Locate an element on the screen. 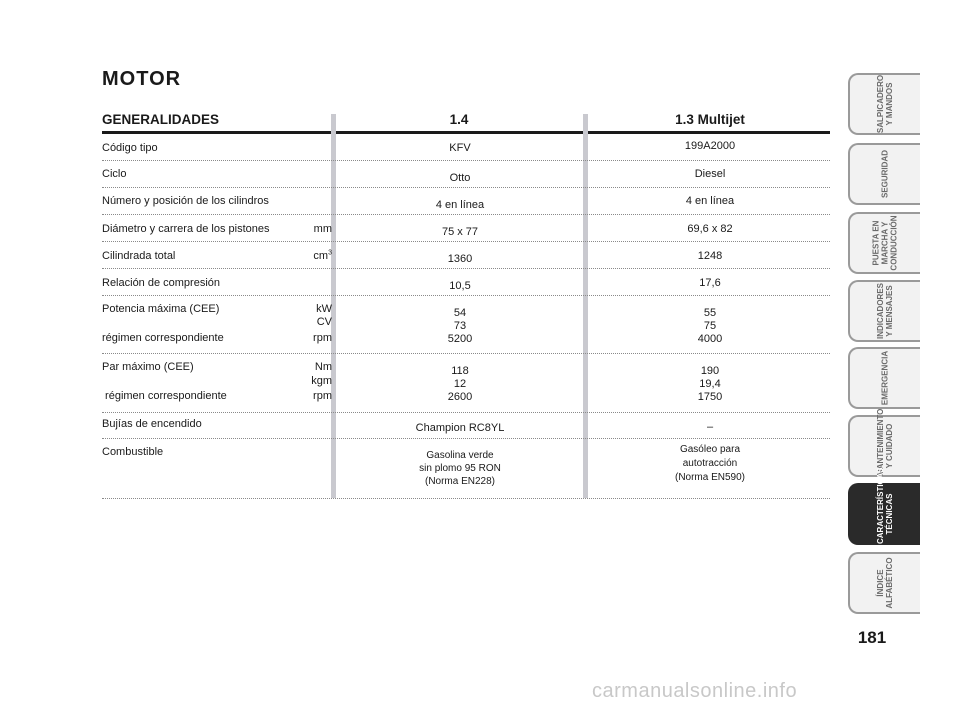 This screenshot has height=709, width=960. unit-text: cm is located at coordinates (321, 256).